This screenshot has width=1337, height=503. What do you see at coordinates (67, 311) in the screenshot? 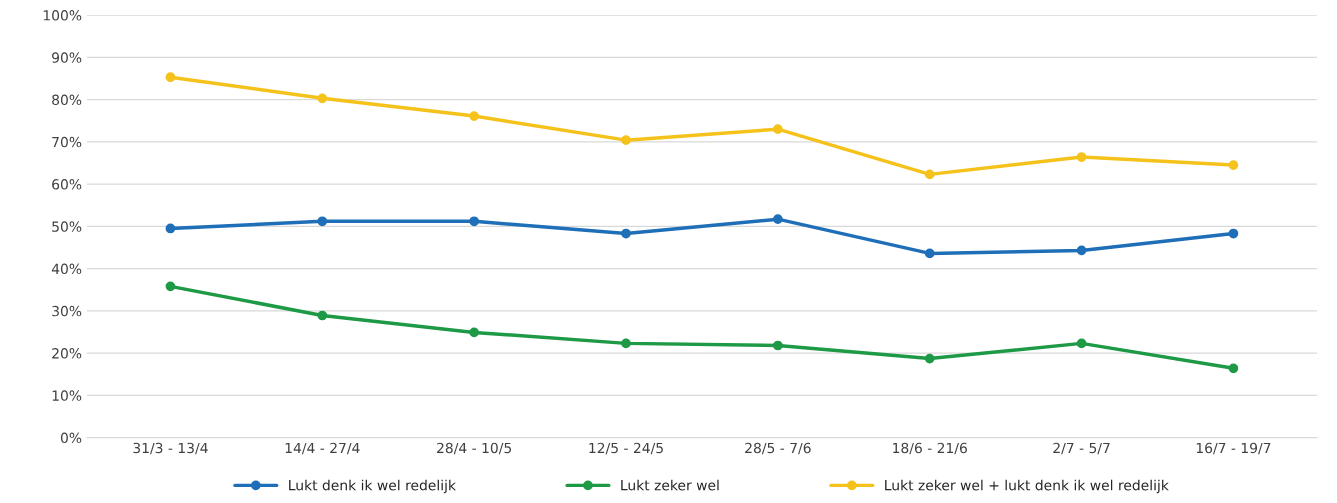
I see `y-tick-label: 30%` at bounding box center [67, 311].